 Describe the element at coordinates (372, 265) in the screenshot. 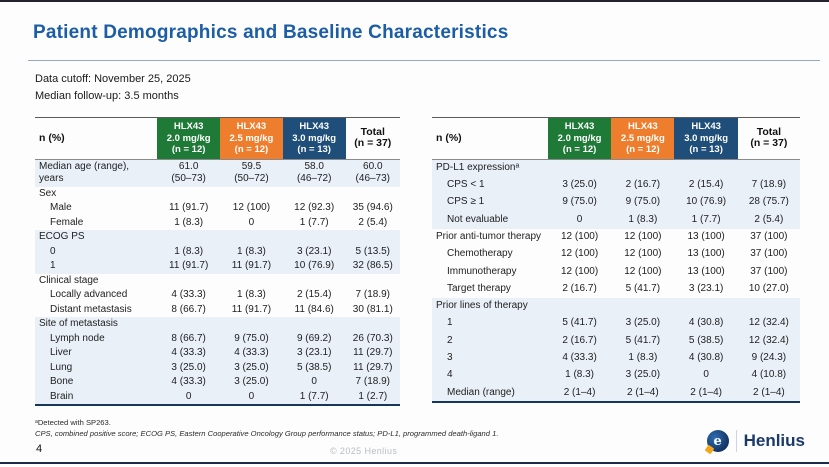

I see `cell-value: 32 (86.5)` at that location.